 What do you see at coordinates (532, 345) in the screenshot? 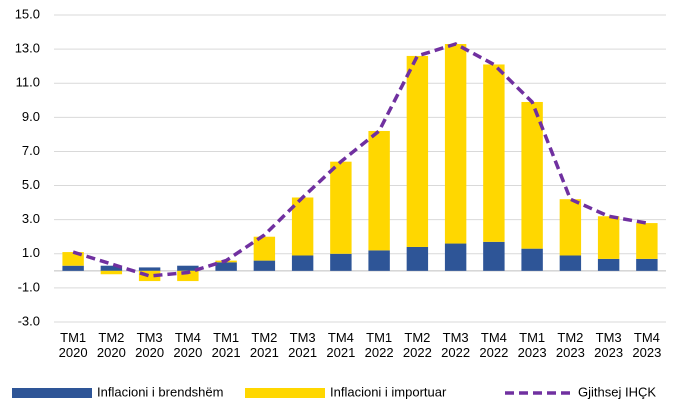
I see `x-tick-label: TM1 2023` at bounding box center [532, 345].